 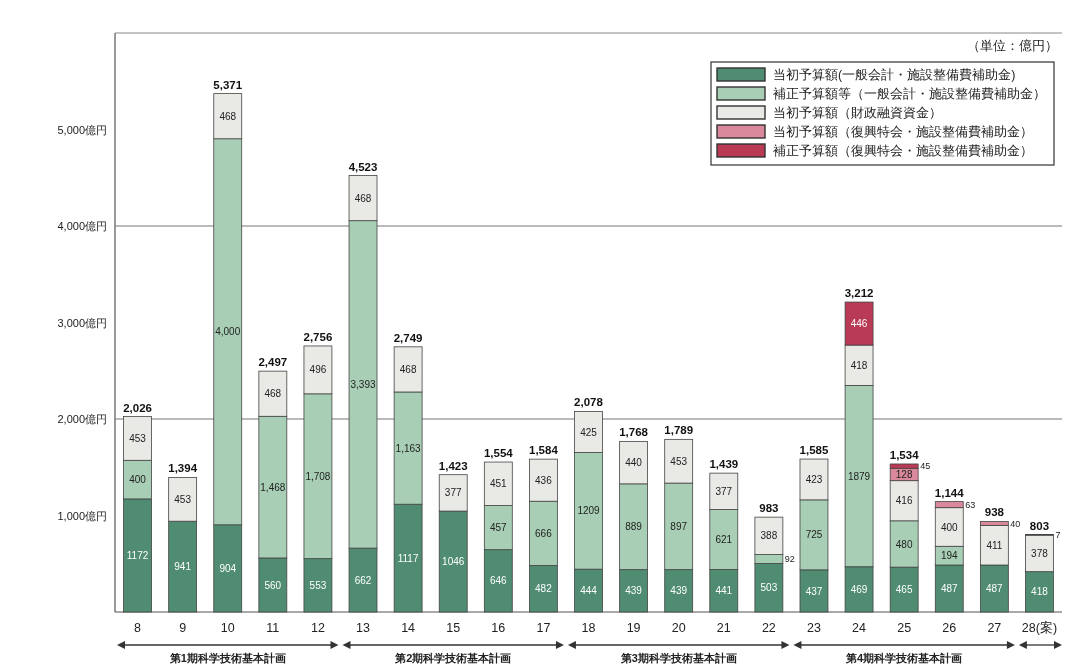 What do you see at coordinates (724, 464) in the screenshot?
I see `total-label: 1,439` at bounding box center [724, 464].